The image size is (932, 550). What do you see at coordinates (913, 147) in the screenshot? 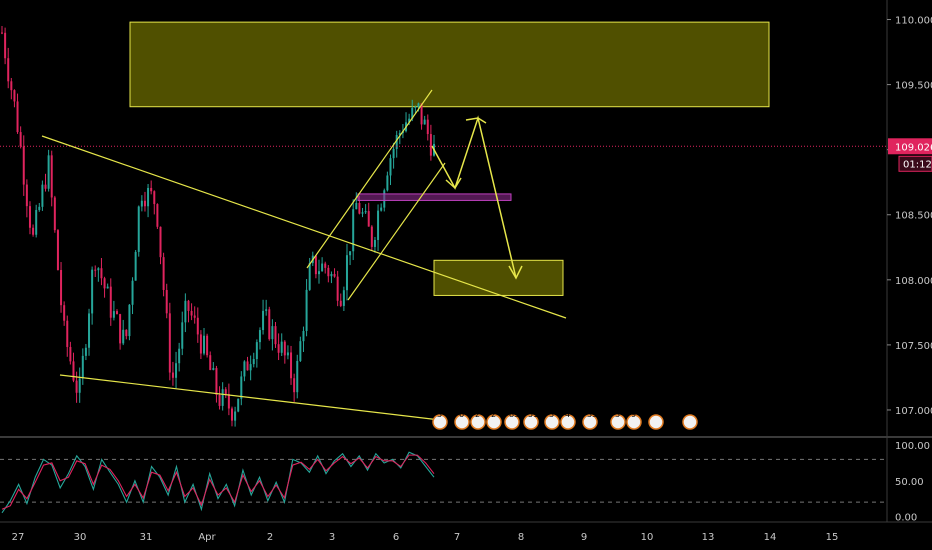
I see `current-price-label: 109.026` at bounding box center [913, 147].